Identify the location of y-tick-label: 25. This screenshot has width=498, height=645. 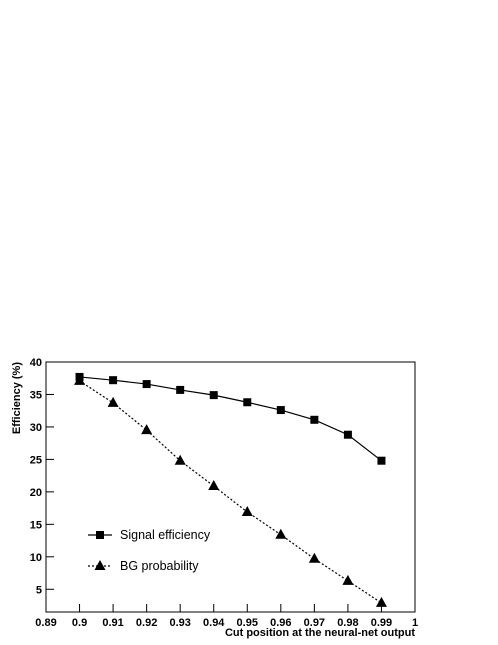
(36, 460).